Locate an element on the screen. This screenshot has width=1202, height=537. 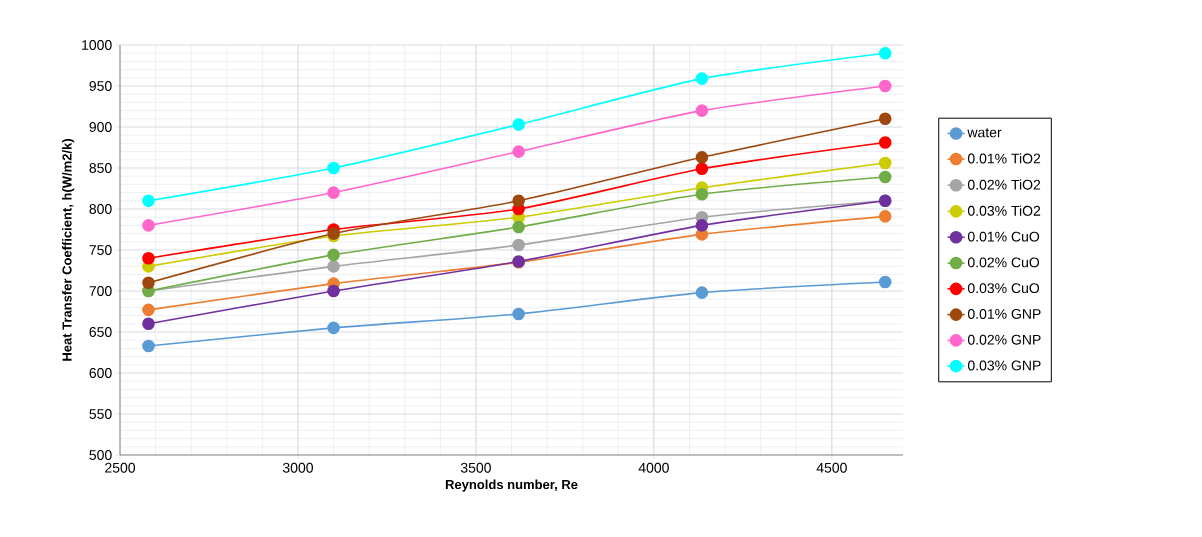
legend-label: 0.02% CuO is located at coordinates (1003, 262).